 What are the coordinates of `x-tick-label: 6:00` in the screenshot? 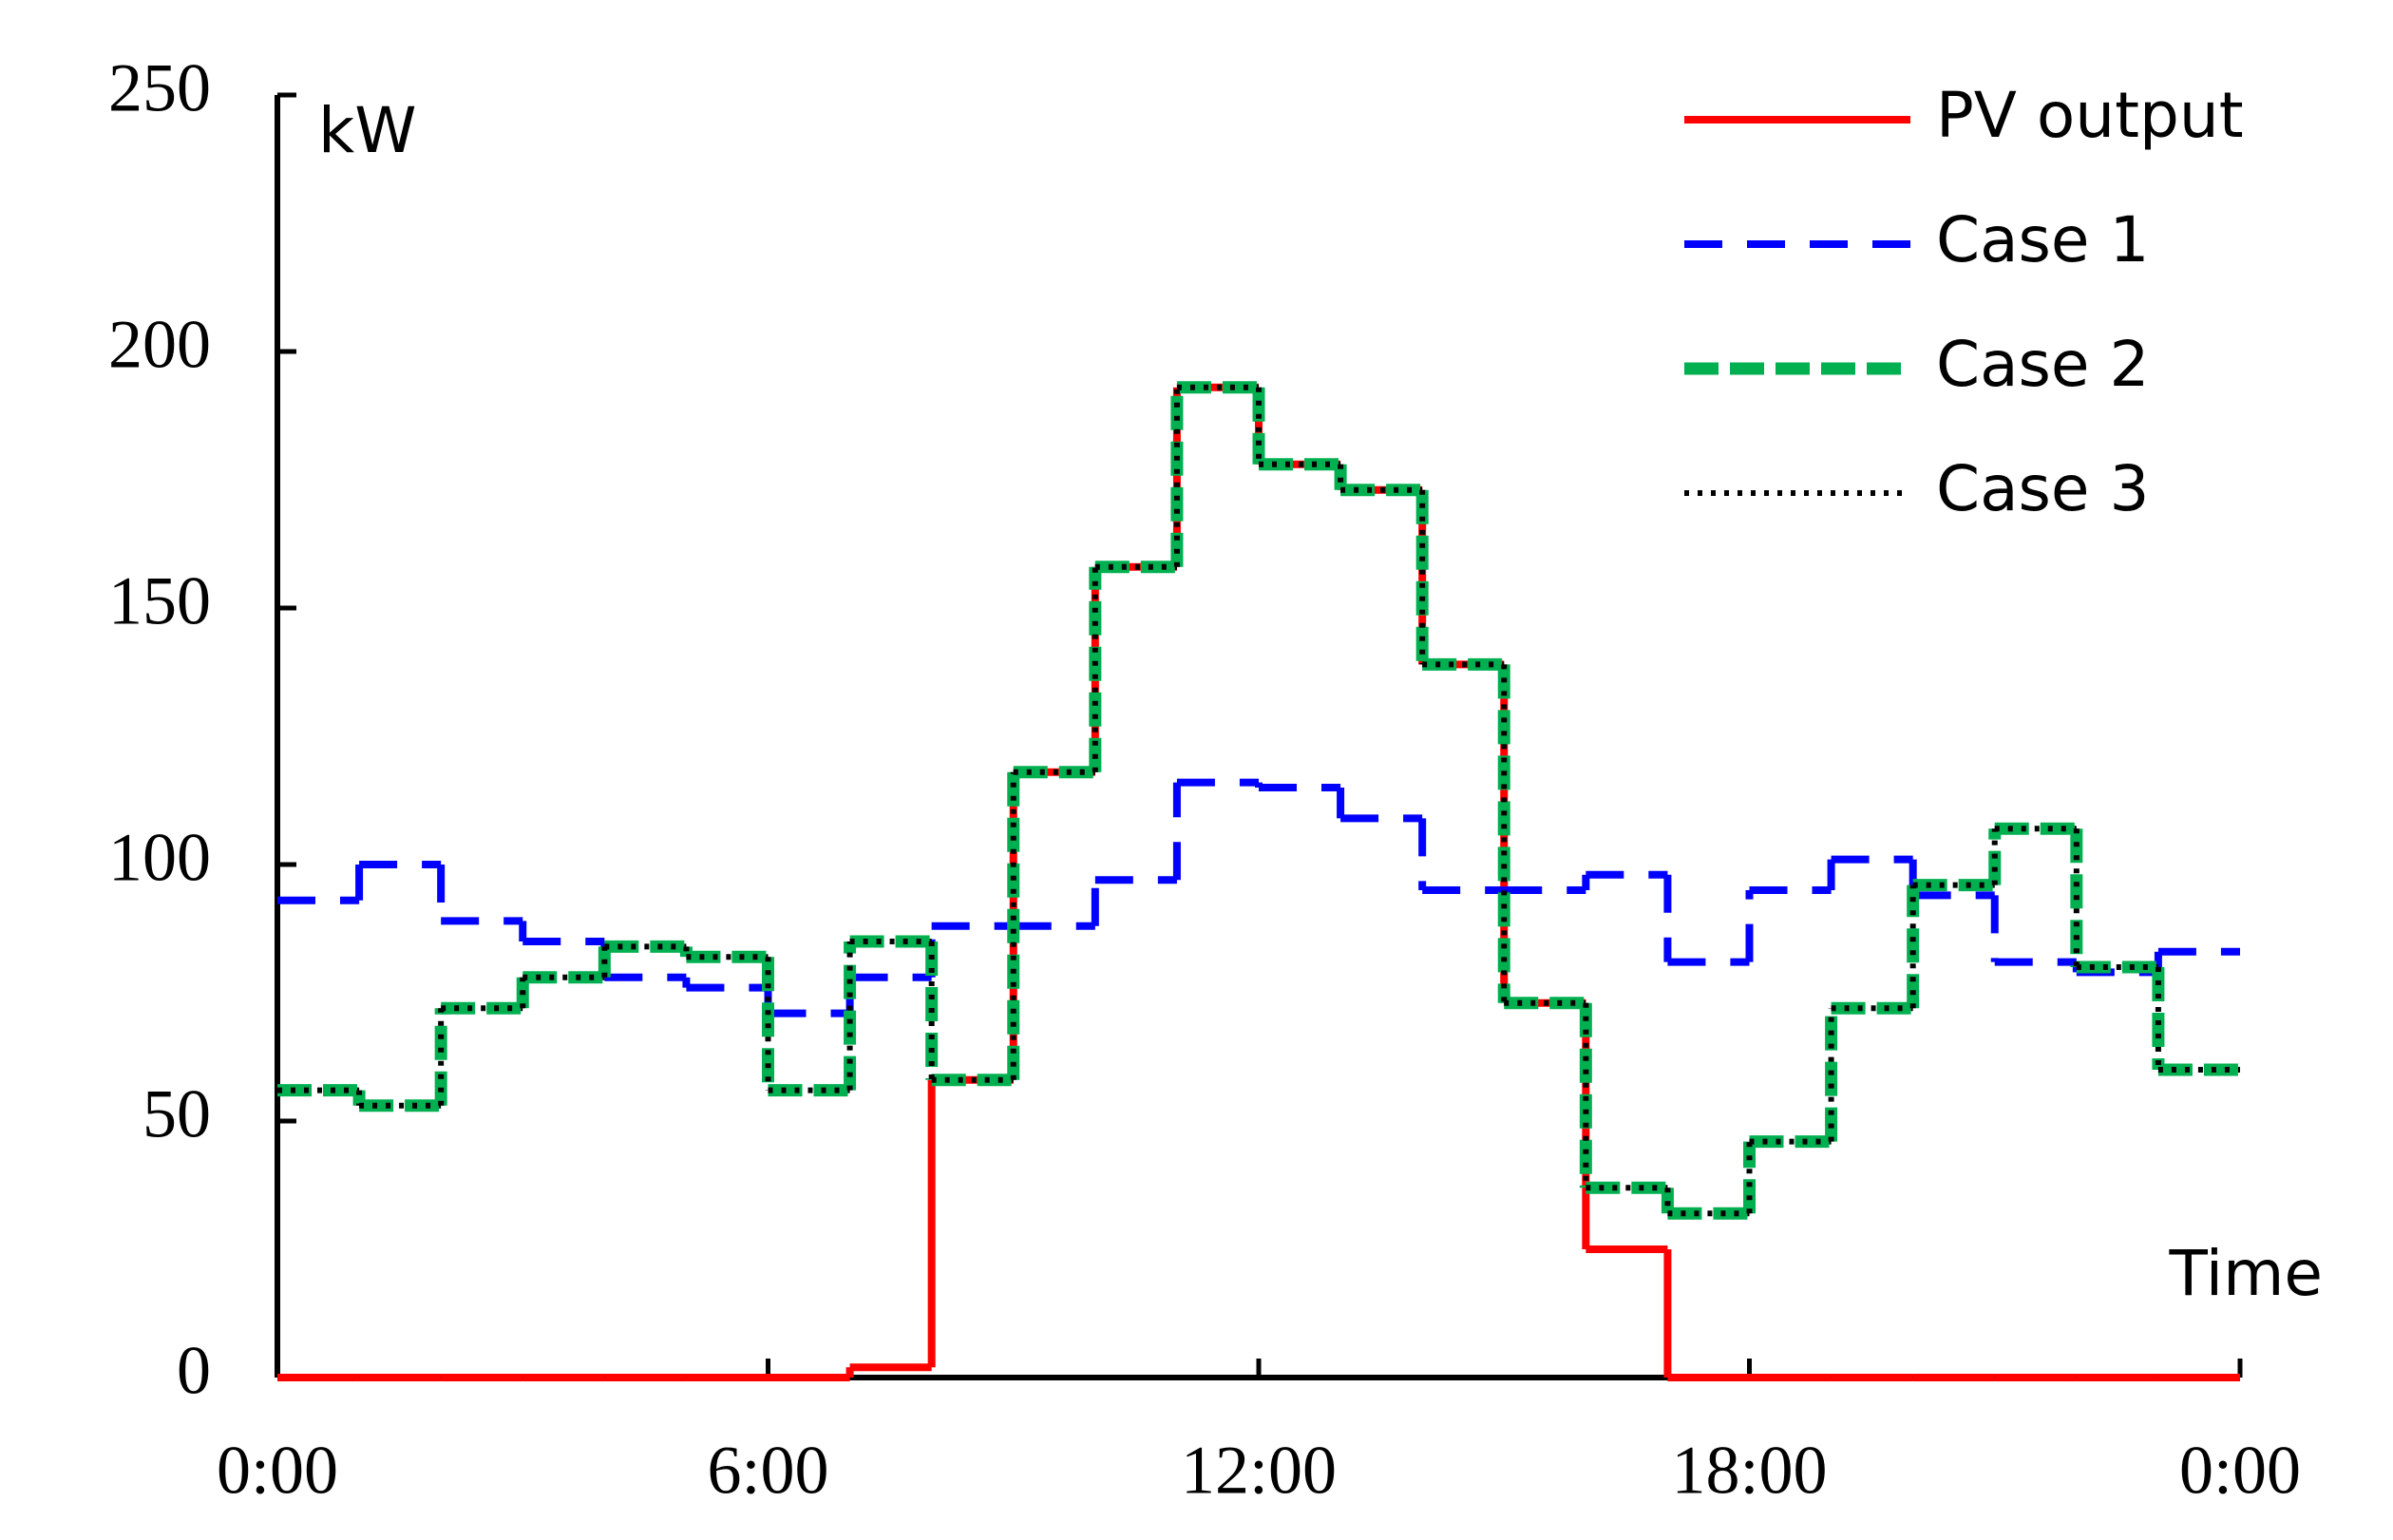 It's located at (767, 1471).